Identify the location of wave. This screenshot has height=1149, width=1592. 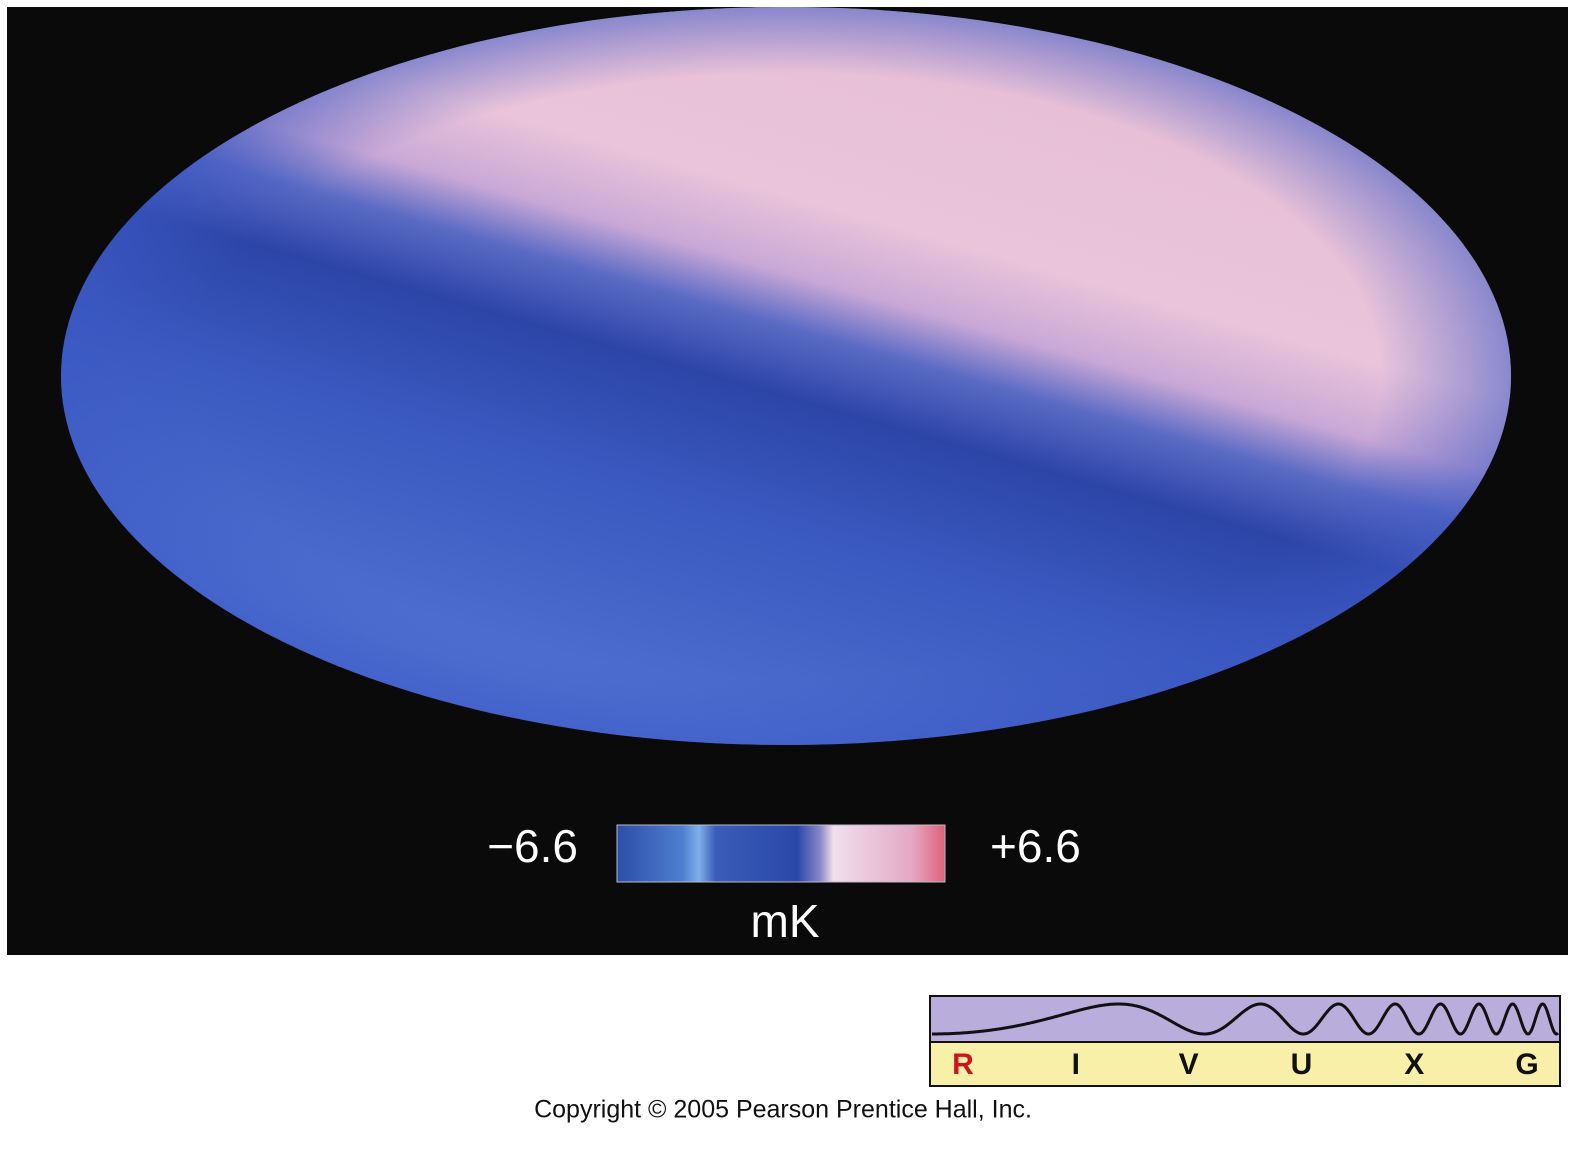
(1246, 1019).